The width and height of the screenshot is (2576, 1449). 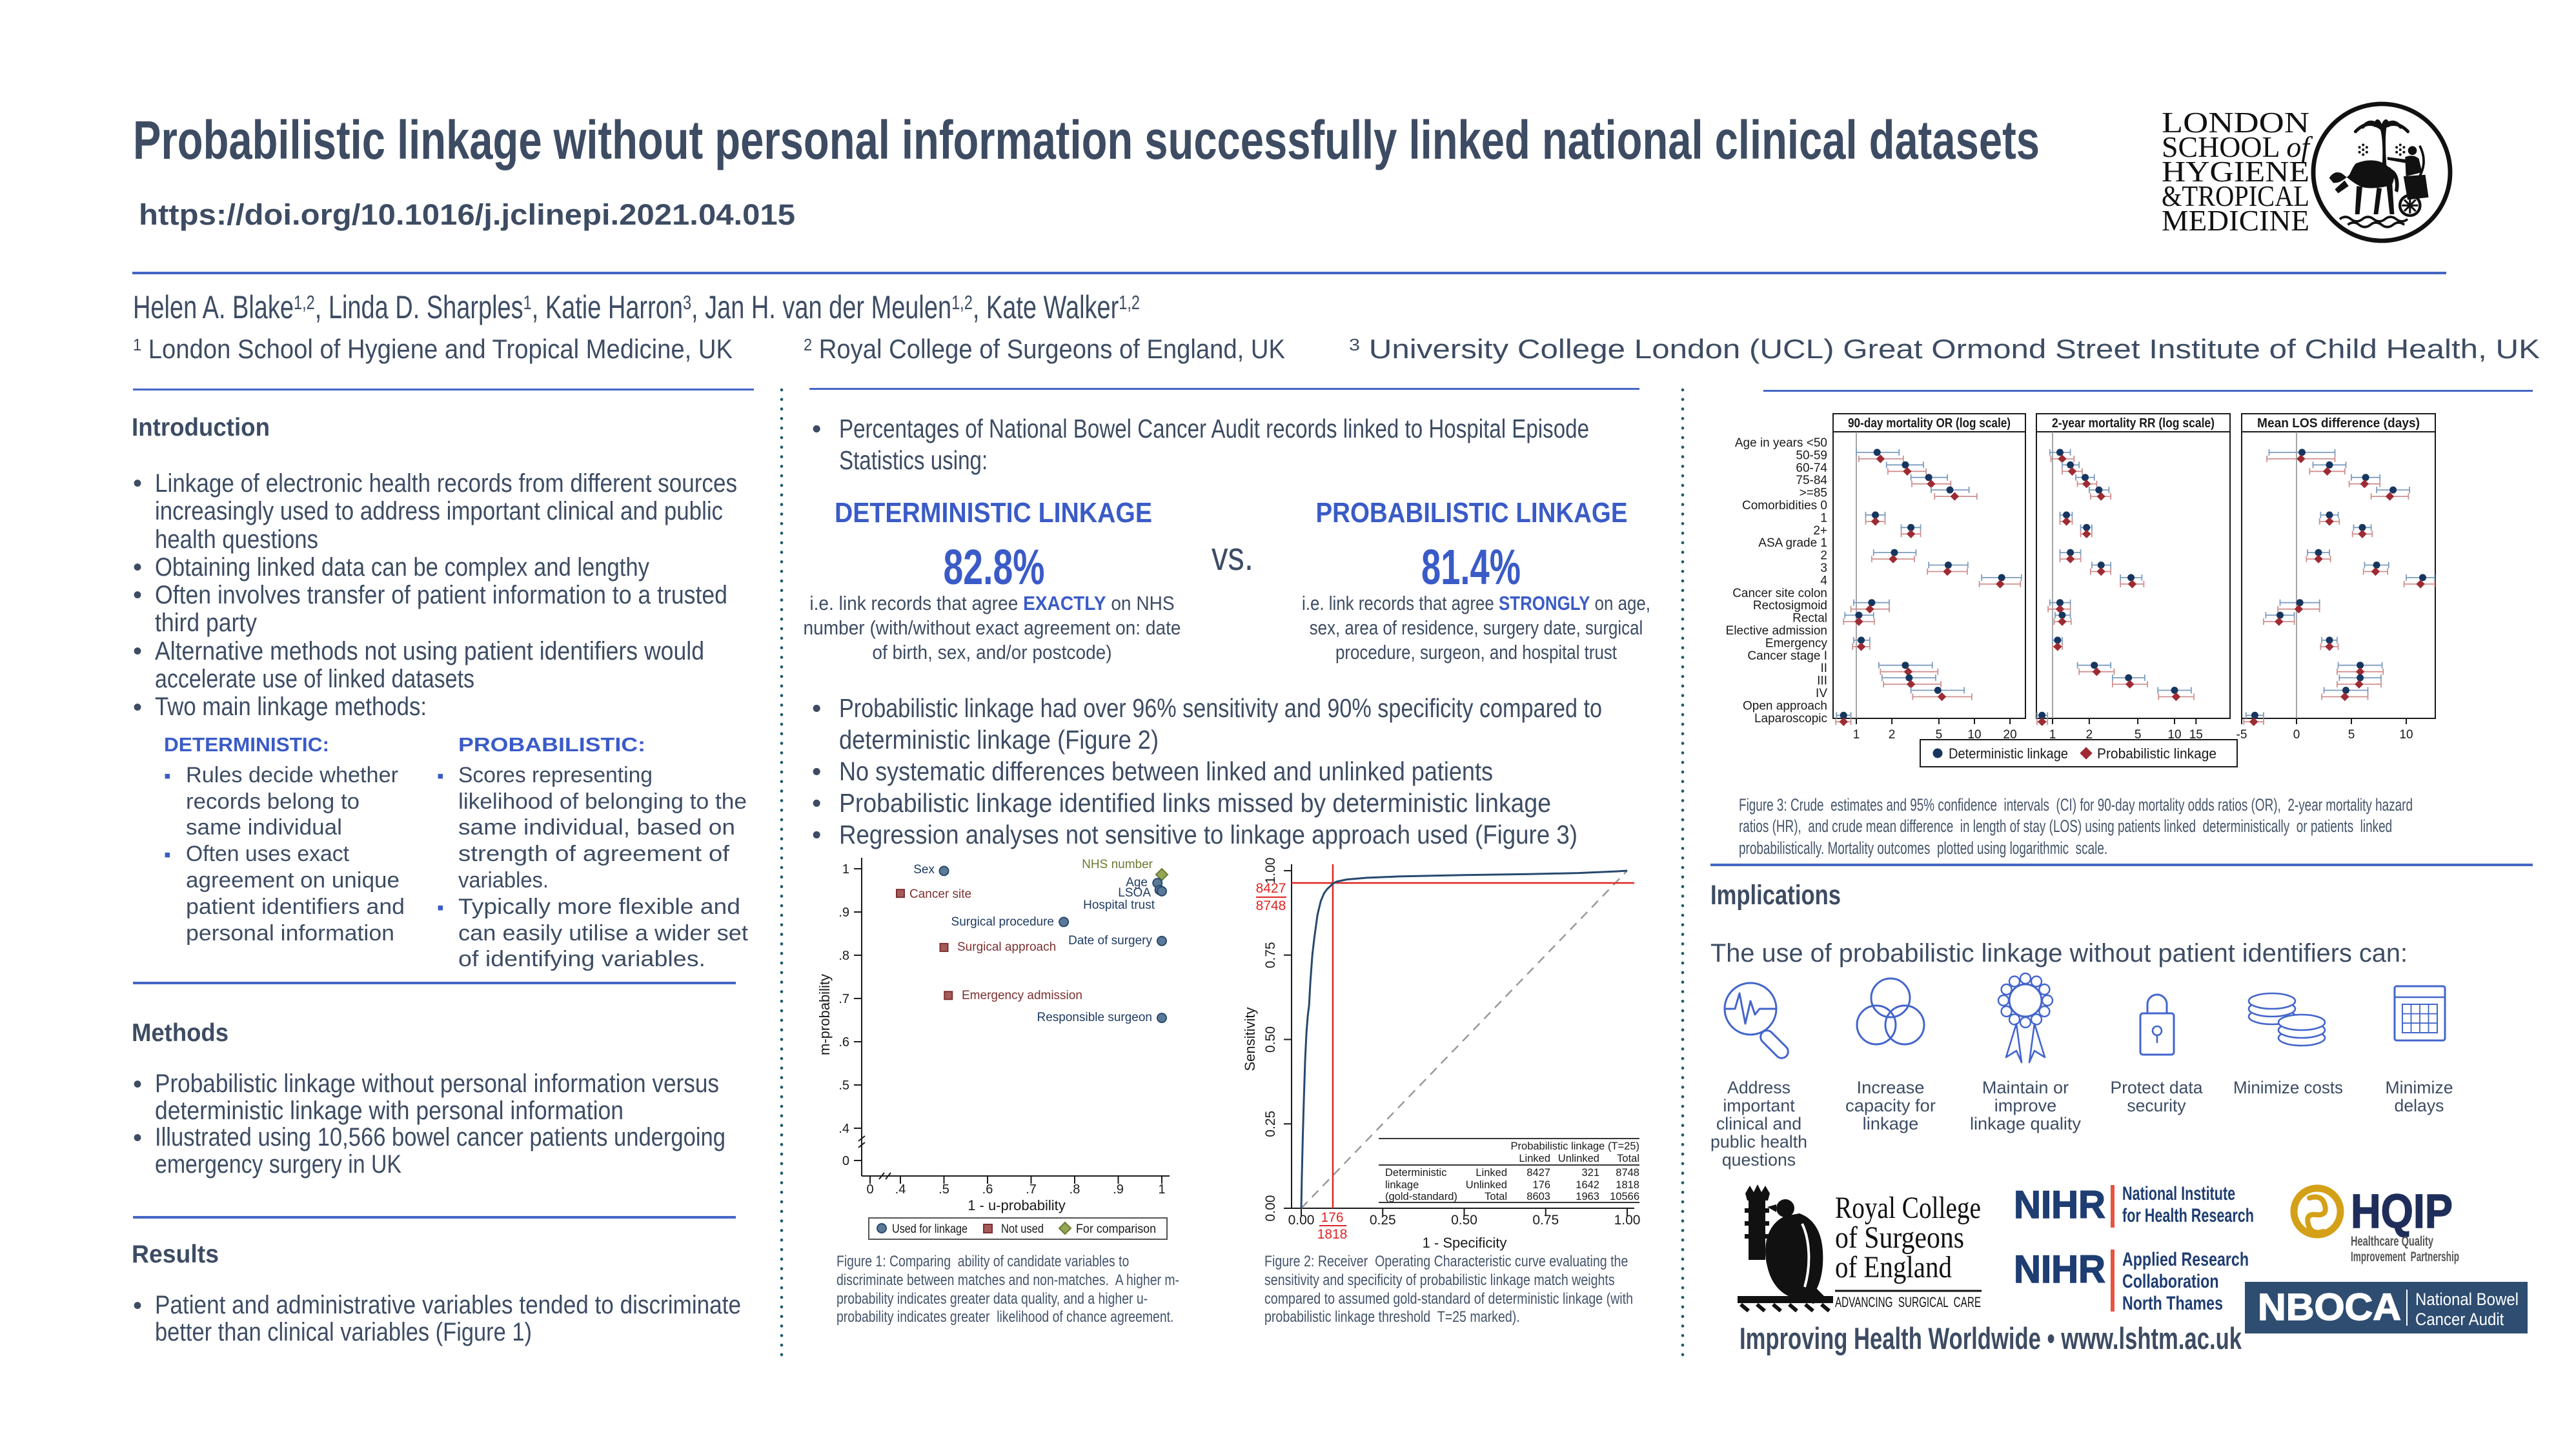 I want to click on svg-text: (gold-standard), so click(x=1421, y=1196).